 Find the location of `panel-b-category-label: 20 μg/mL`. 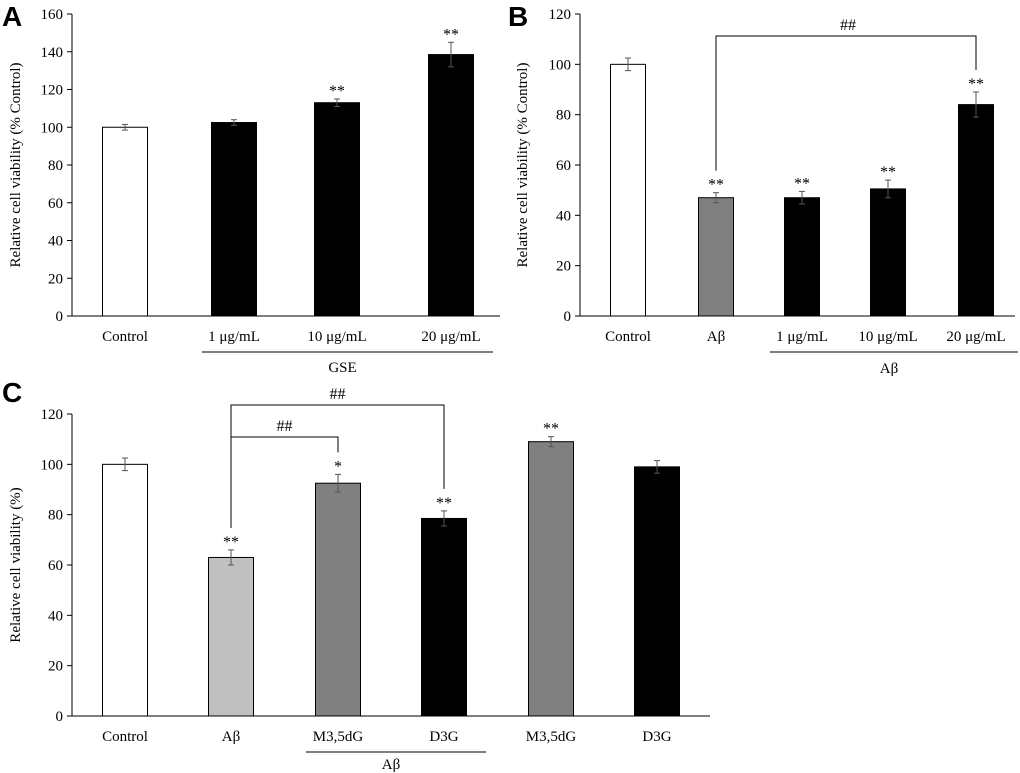

panel-b-category-label: 20 μg/mL is located at coordinates (975, 337).